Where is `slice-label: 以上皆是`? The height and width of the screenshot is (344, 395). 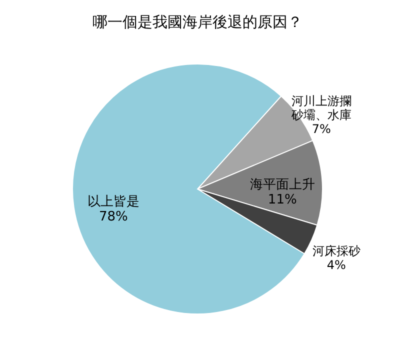 slice-label: 以上皆是 is located at coordinates (113, 202).